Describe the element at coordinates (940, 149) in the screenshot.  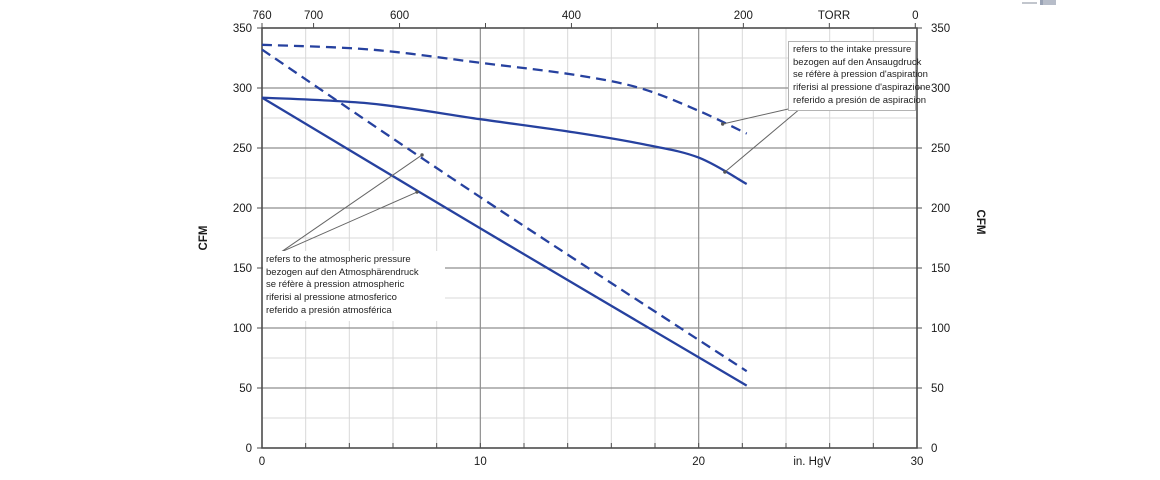
I see `y-tick-label-right: 250` at that location.